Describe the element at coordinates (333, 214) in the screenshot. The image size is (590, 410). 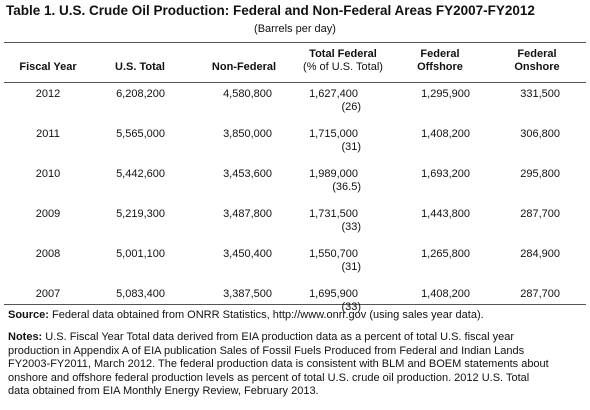
I see `value-cell: 1,731,500` at that location.